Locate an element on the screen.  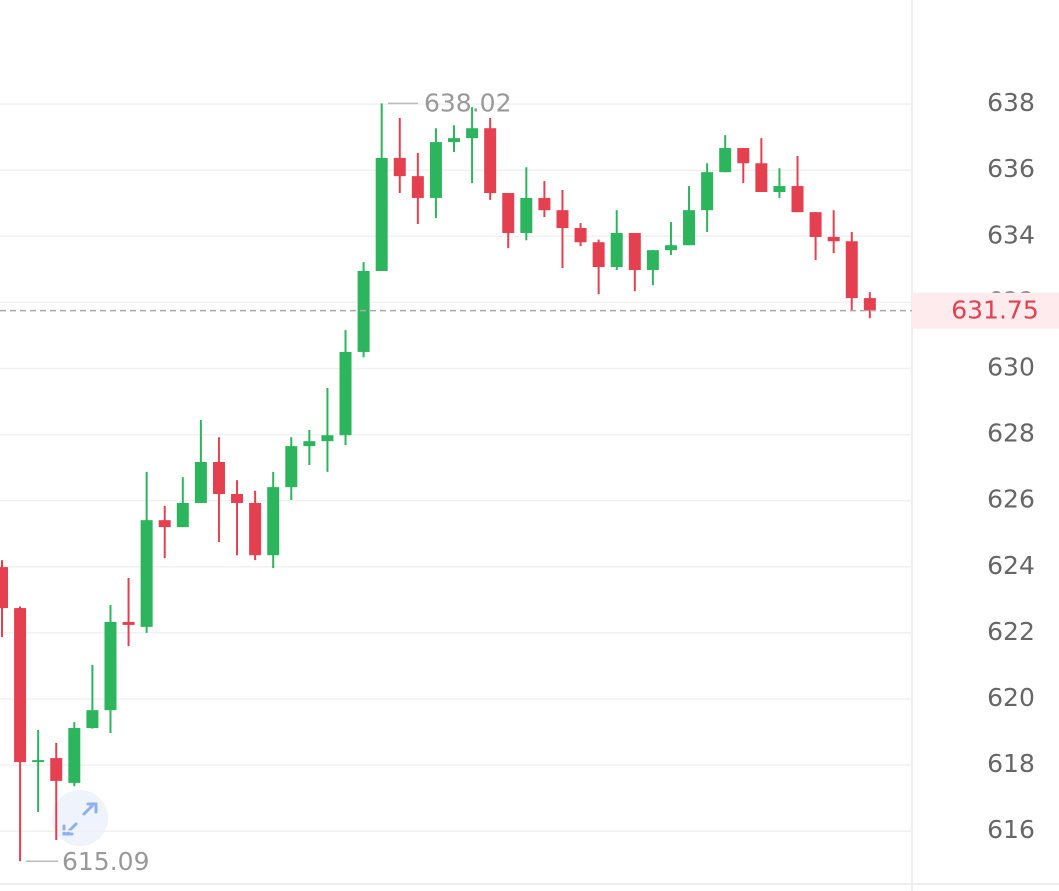
high-marker-label: 638.02 is located at coordinates (467, 102).